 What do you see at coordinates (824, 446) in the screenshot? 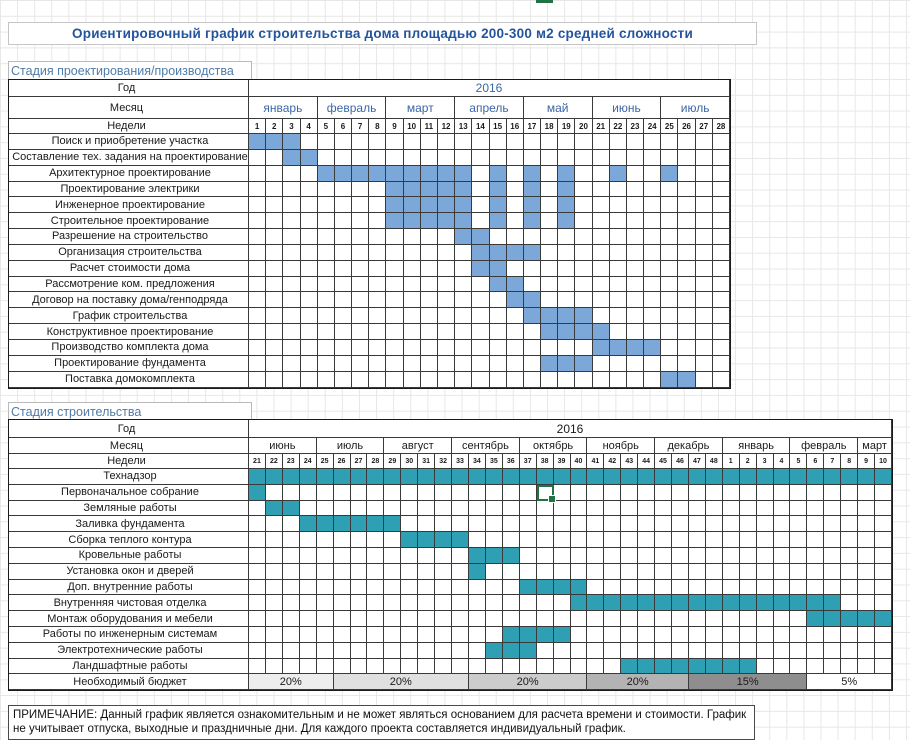
I see `month-header-cell: февраль` at bounding box center [824, 446].